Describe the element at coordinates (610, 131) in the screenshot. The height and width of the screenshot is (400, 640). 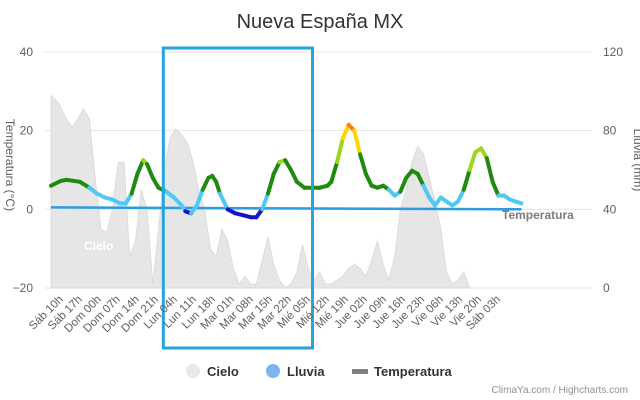
I see `y-right-tick-label: 80` at that location.